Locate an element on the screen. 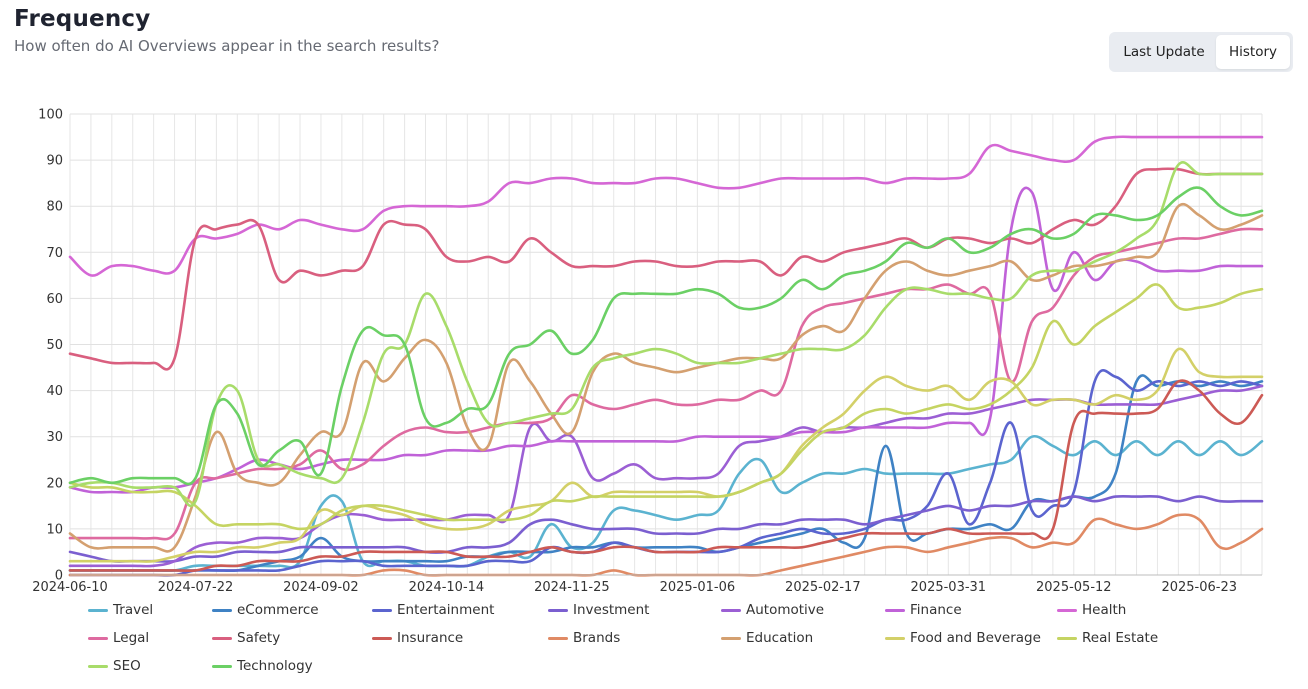 Image resolution: width=1308 pixels, height=689 pixels. y-tick-label: 10 is located at coordinates (54, 529).